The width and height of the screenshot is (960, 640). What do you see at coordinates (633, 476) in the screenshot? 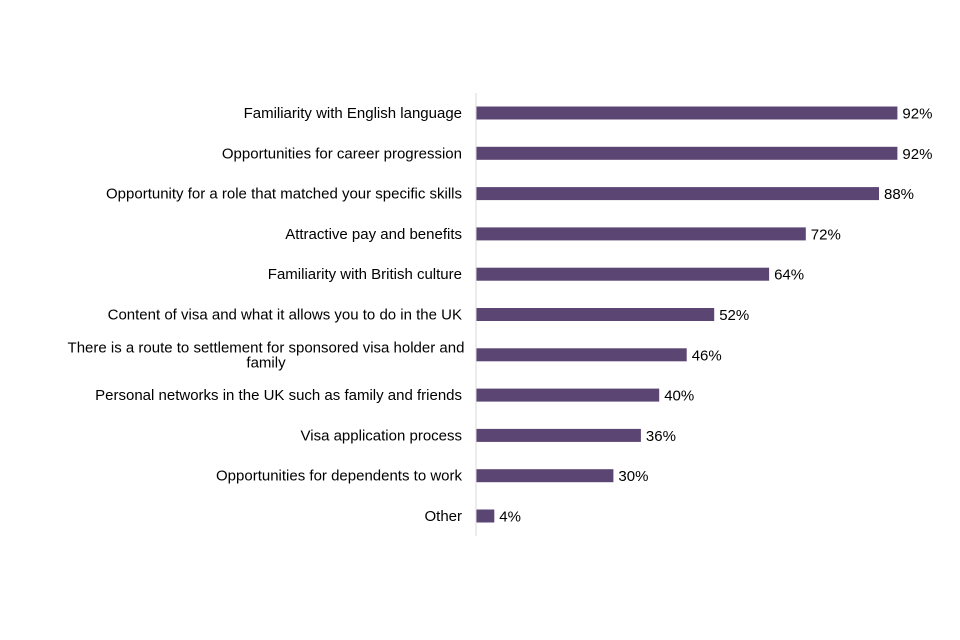
I see `value-label: 30%` at bounding box center [633, 476].